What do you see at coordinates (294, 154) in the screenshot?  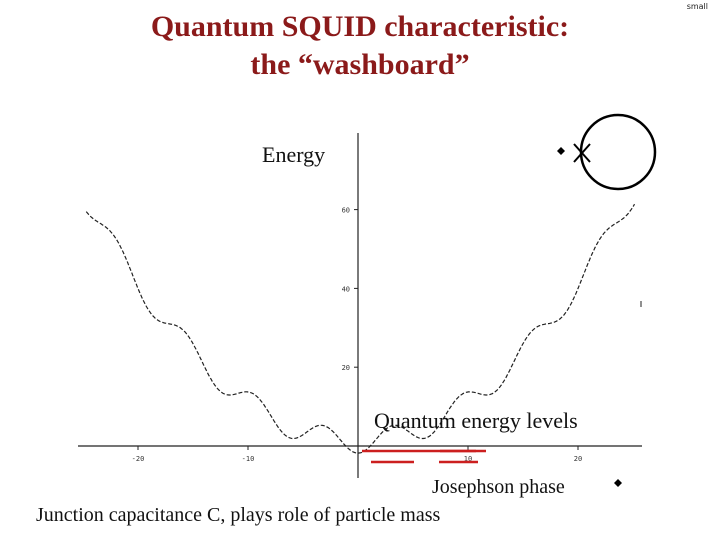 I see `energy-label: Energy` at bounding box center [294, 154].